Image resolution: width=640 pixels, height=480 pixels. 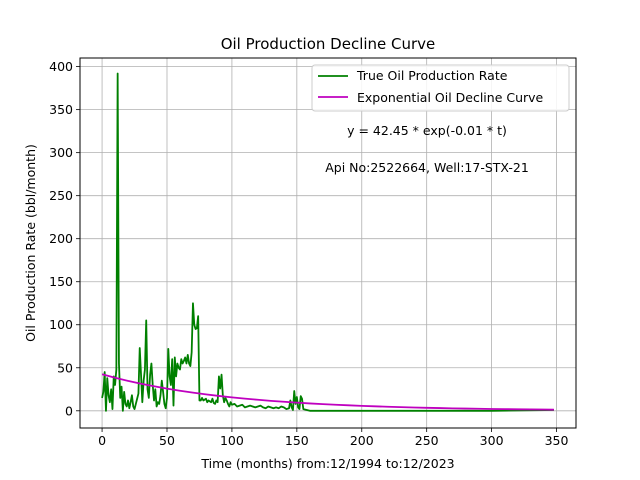 I want to click on x-tick-label: 100, so click(x=232, y=440).